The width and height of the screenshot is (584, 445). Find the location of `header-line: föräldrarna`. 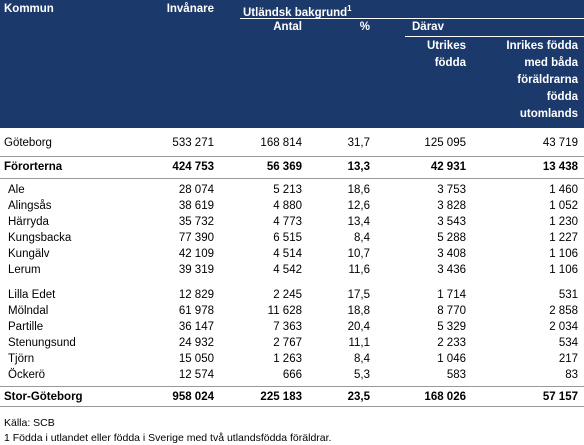

header-line: föräldrarna is located at coordinates (547, 80).